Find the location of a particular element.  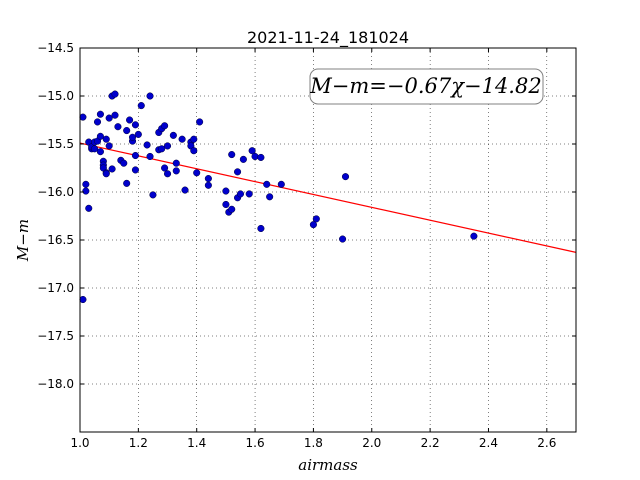

y-tick-label: −15.5 is located at coordinates (55, 144).